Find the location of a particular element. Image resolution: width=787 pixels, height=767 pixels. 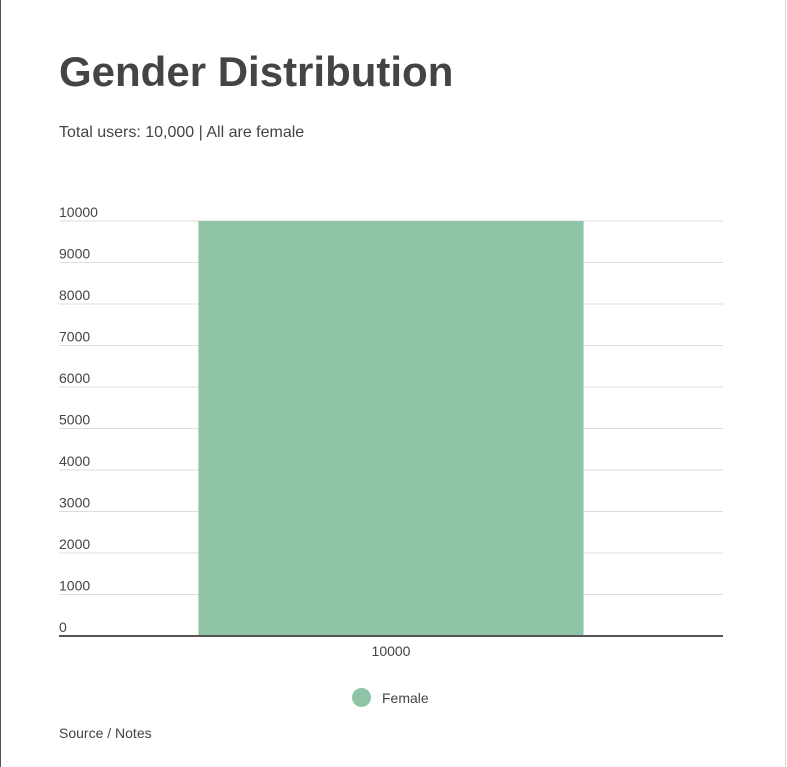

chart-subtitle: Total users: 10,000 | All are female is located at coordinates (182, 132).